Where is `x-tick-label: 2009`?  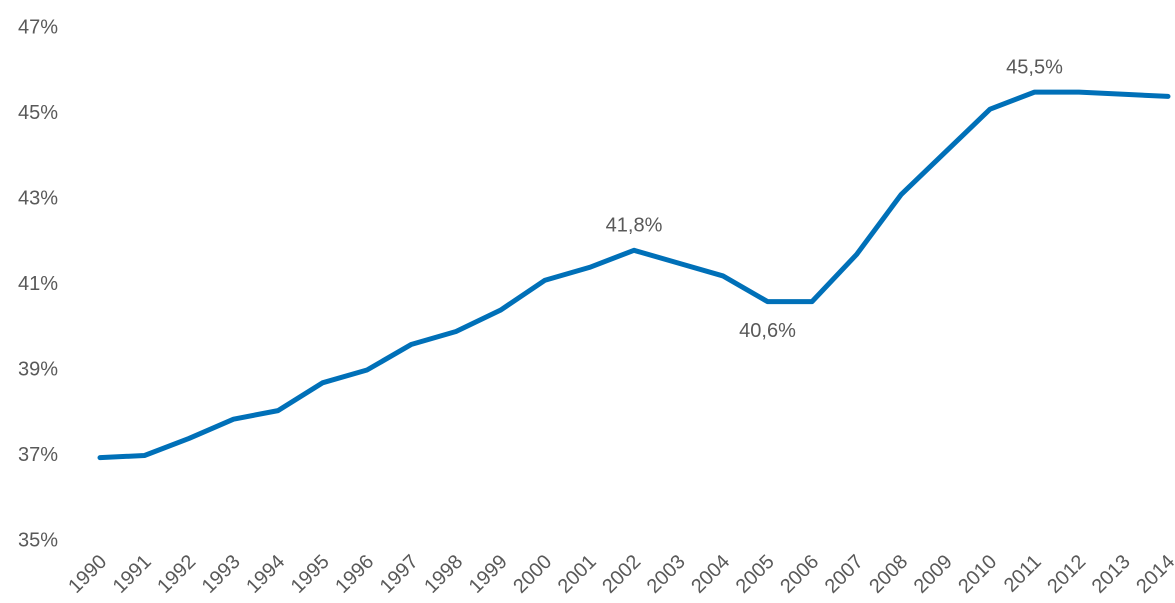 x-tick-label: 2009 is located at coordinates (933, 574).